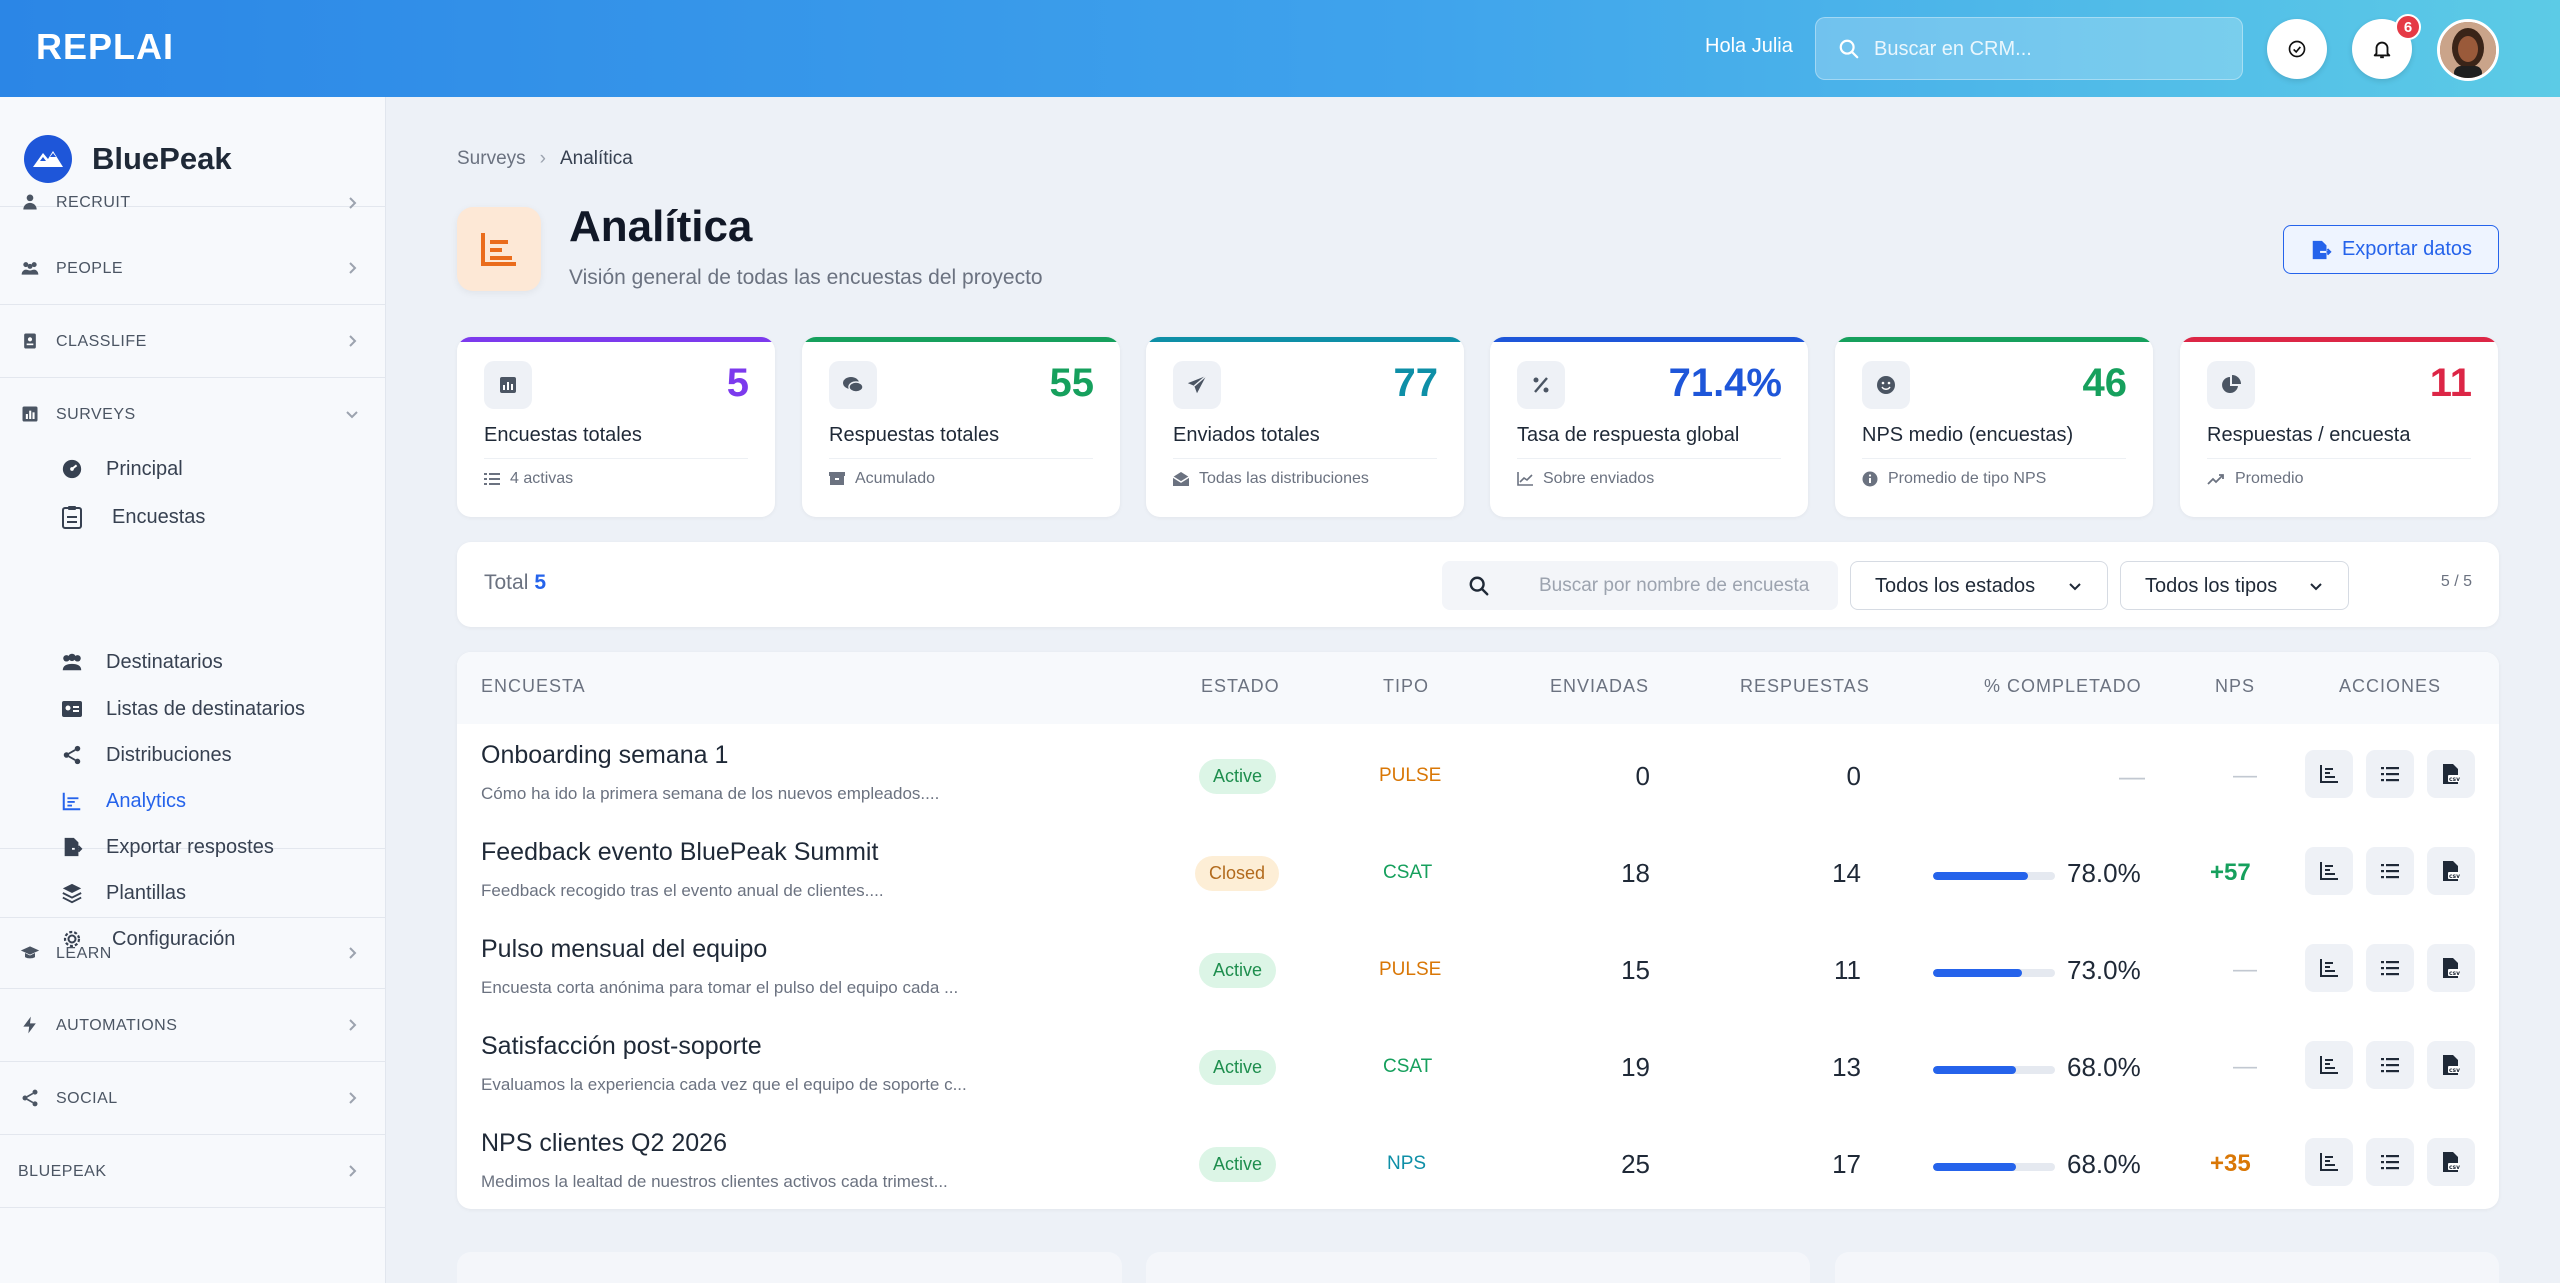  I want to click on sidebar-item-plantillas: Plantillas, so click(123, 893).